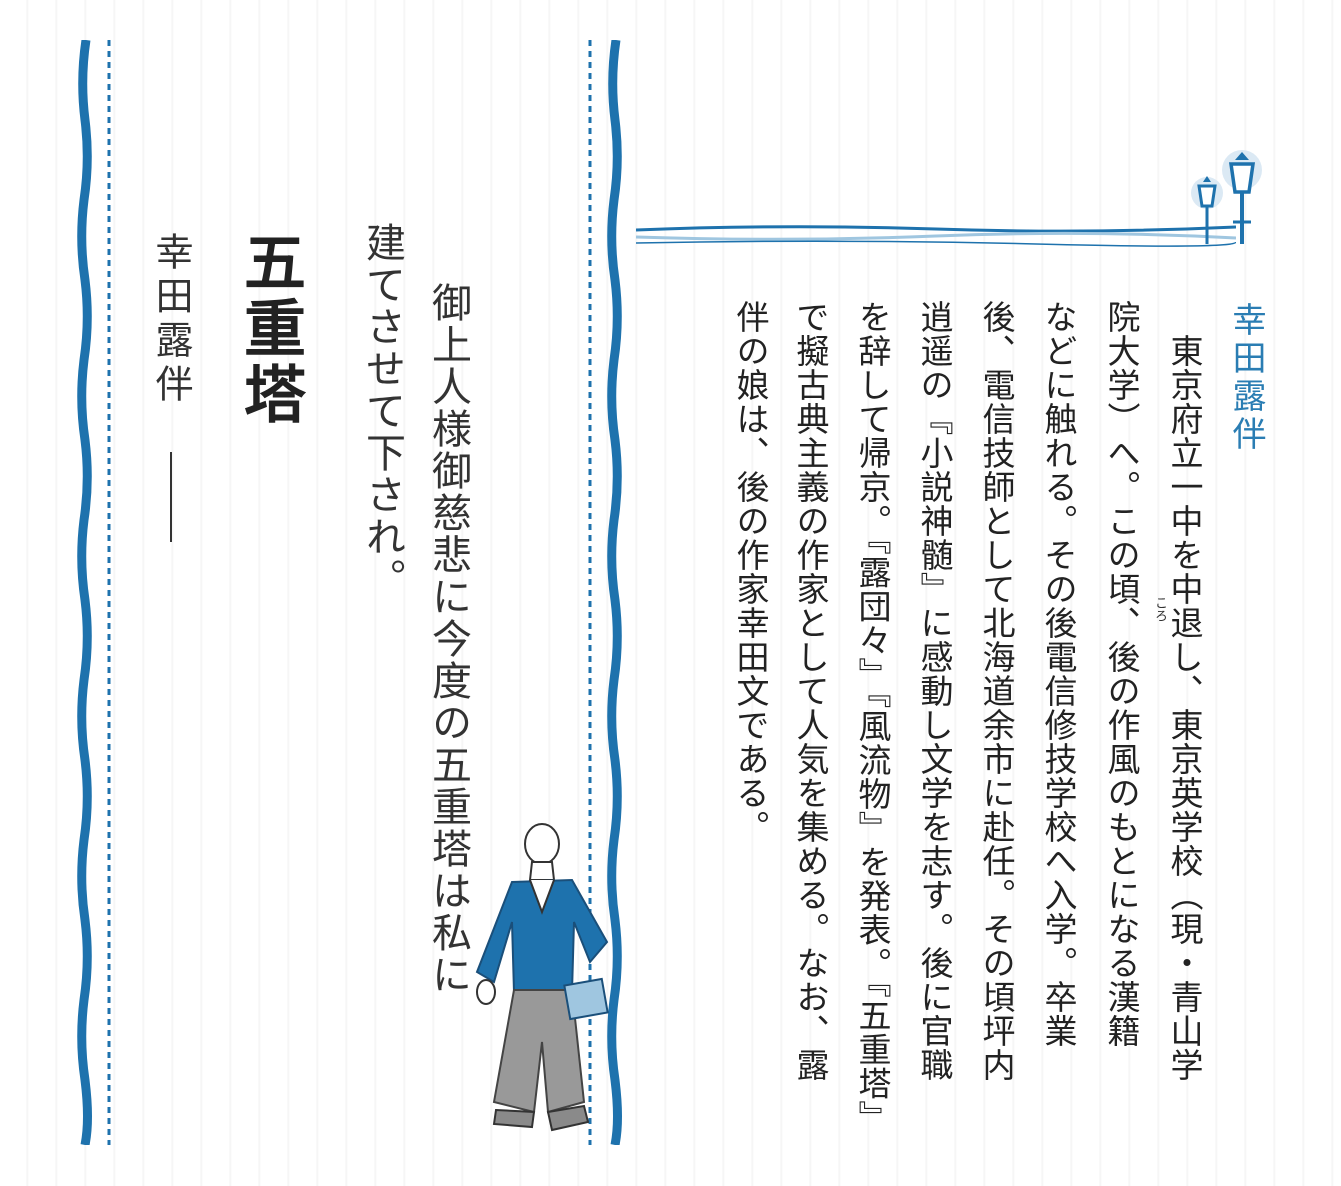 The height and width of the screenshot is (1186, 1341). Describe the element at coordinates (1246, 378) in the screenshot. I see `bio-heading: 幸田露伴` at that location.